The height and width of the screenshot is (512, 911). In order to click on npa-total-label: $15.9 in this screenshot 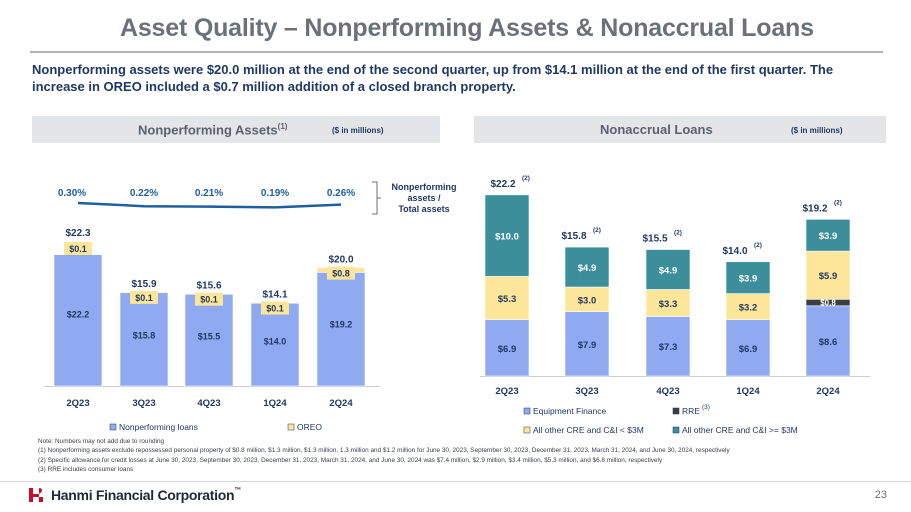, I will do `click(143, 284)`.